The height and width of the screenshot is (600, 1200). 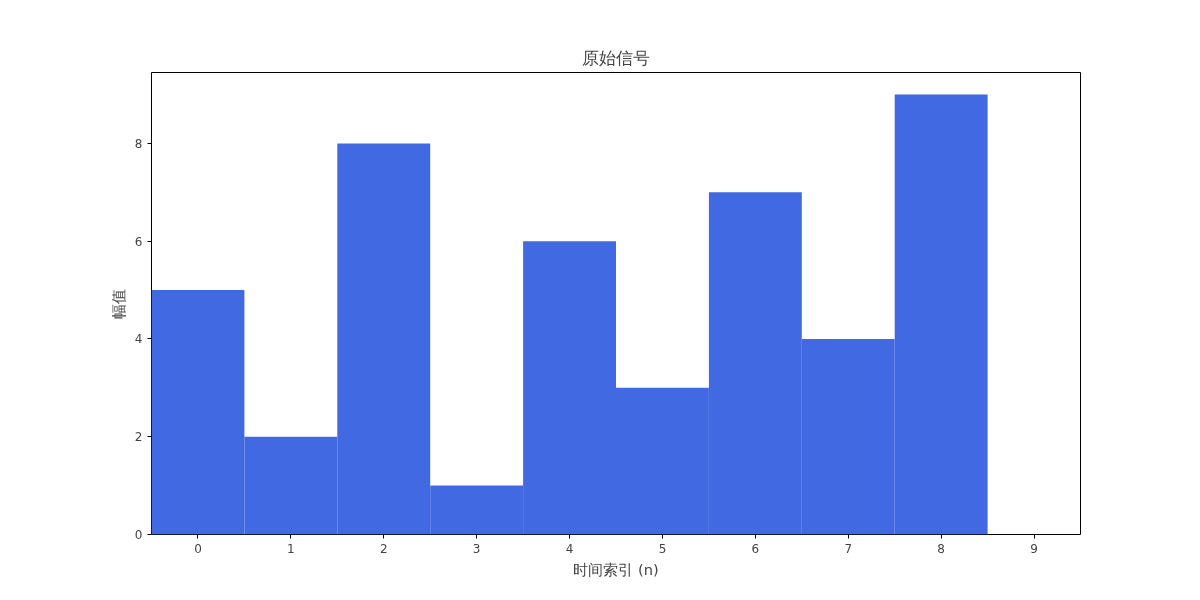 I want to click on x-tick-label: 8, so click(x=941, y=548).